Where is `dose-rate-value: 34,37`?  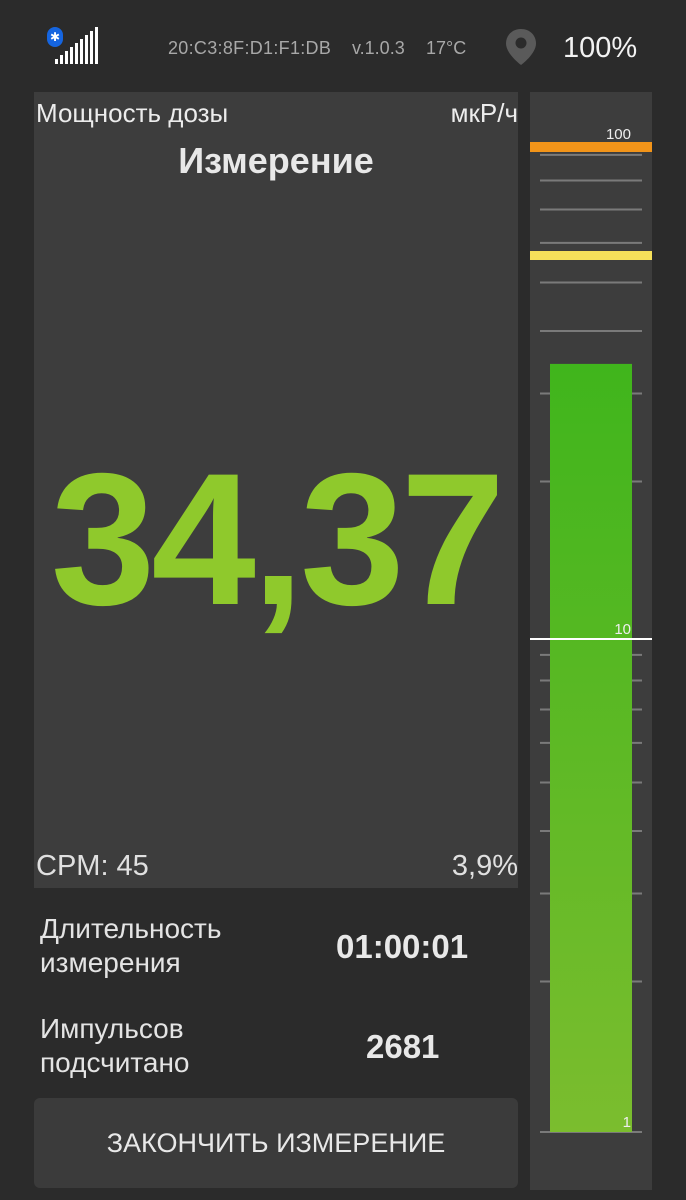 dose-rate-value: 34,37 is located at coordinates (277, 539).